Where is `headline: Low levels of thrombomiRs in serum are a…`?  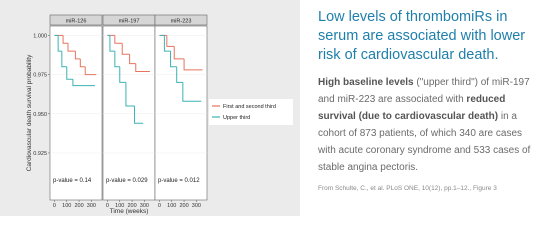 headline: Low levels of thrombomiRs in serum are a… is located at coordinates (422, 36).